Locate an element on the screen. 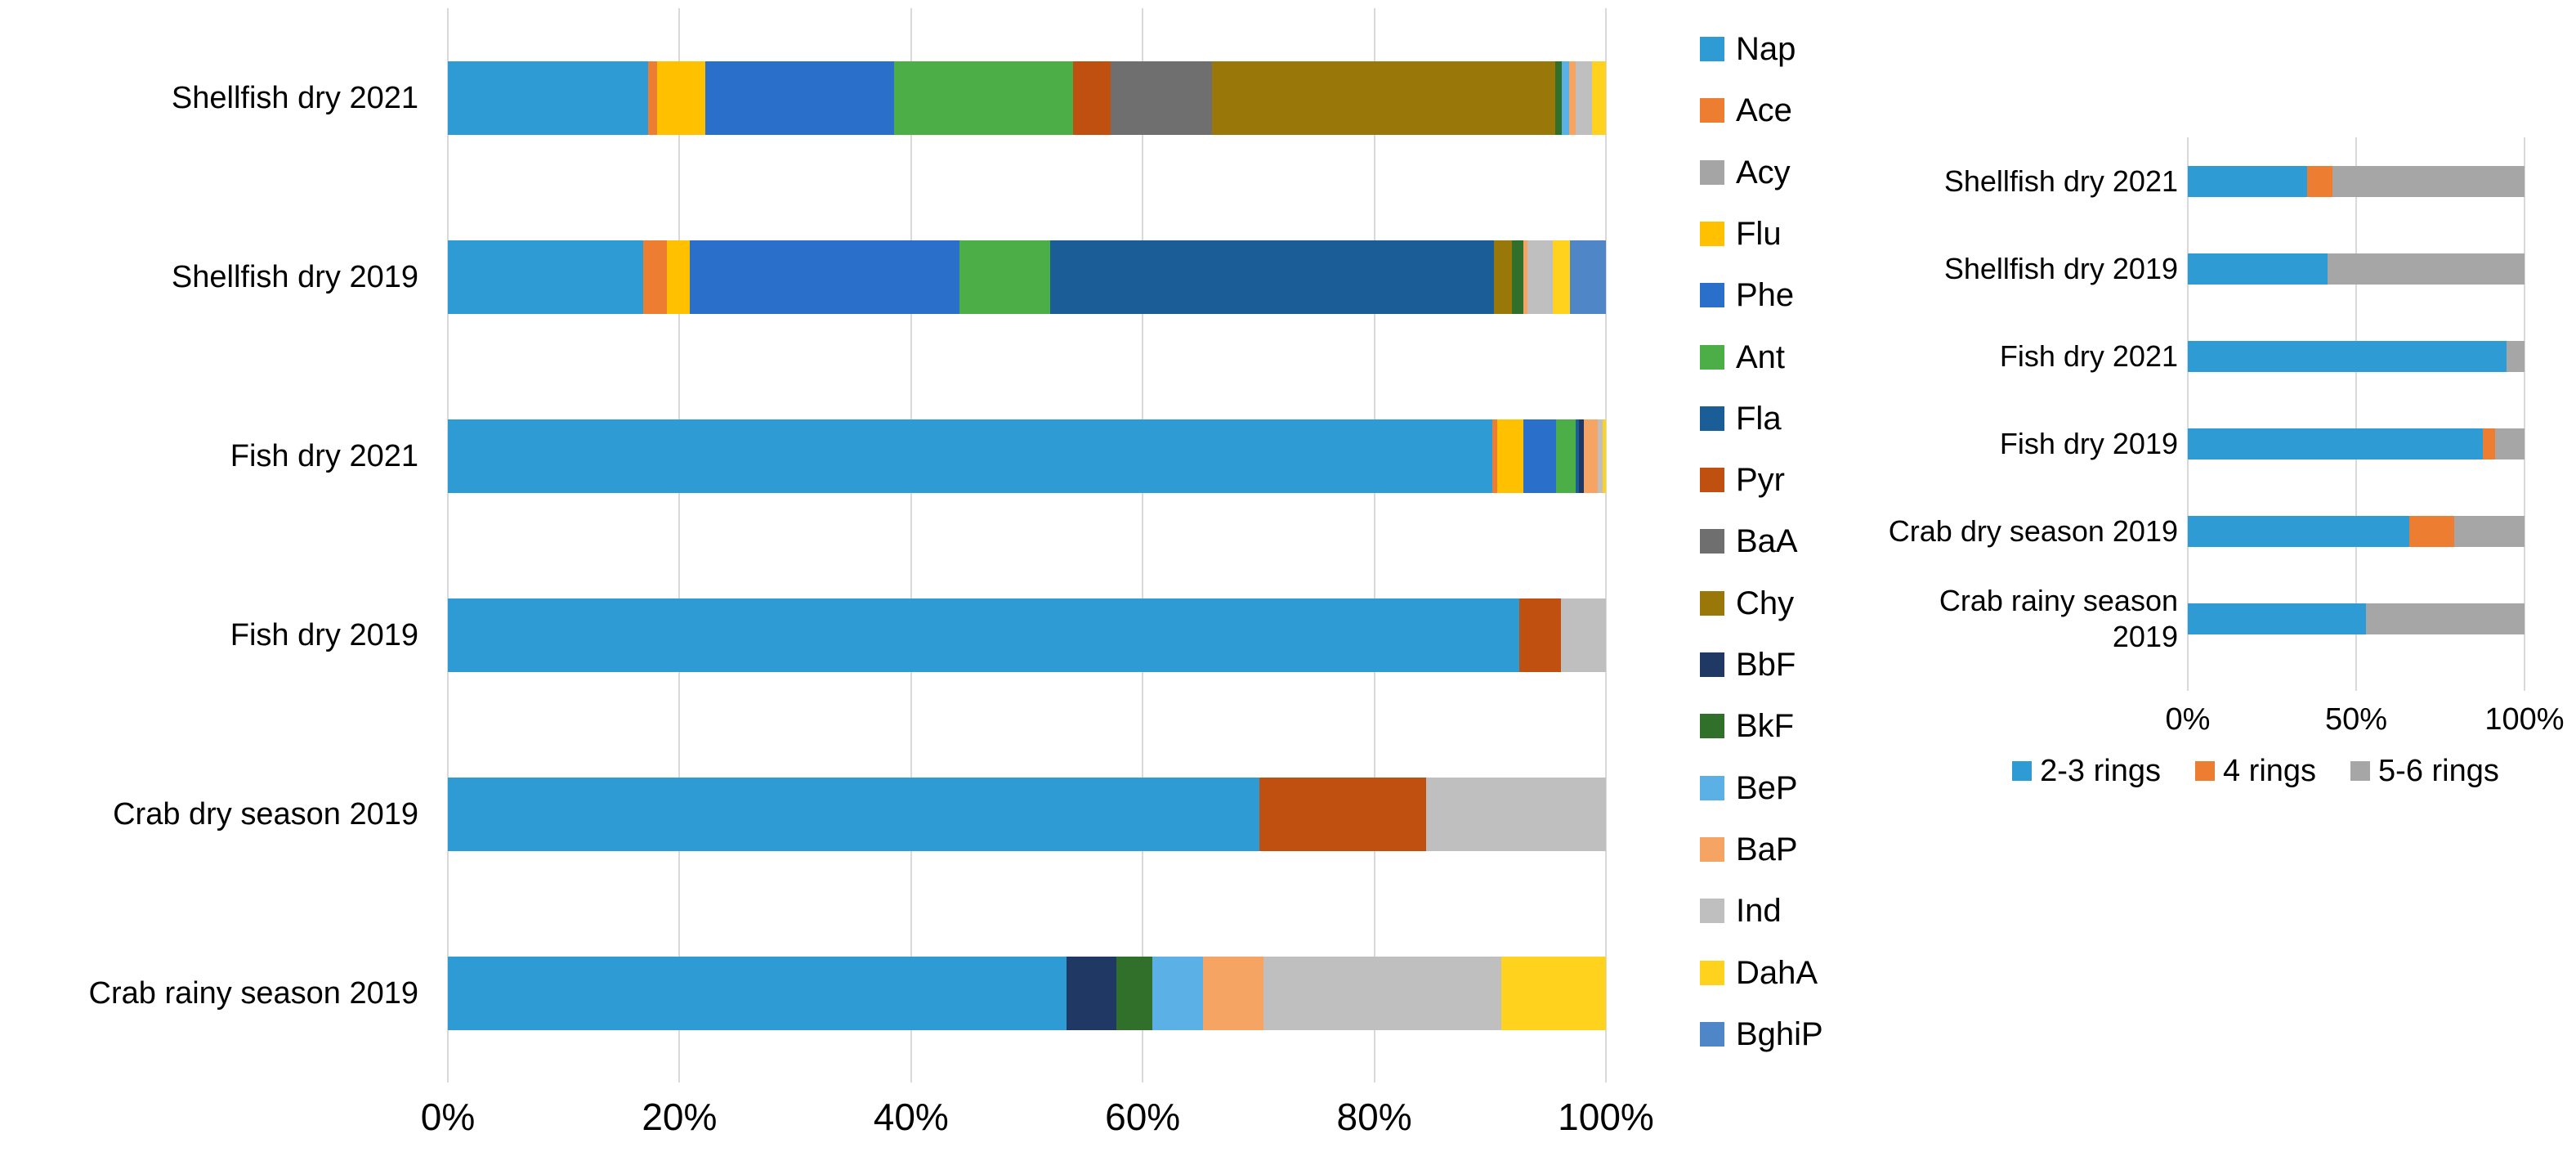 This screenshot has height=1152, width=2576. legend-item-fla: Fla is located at coordinates (1741, 419).